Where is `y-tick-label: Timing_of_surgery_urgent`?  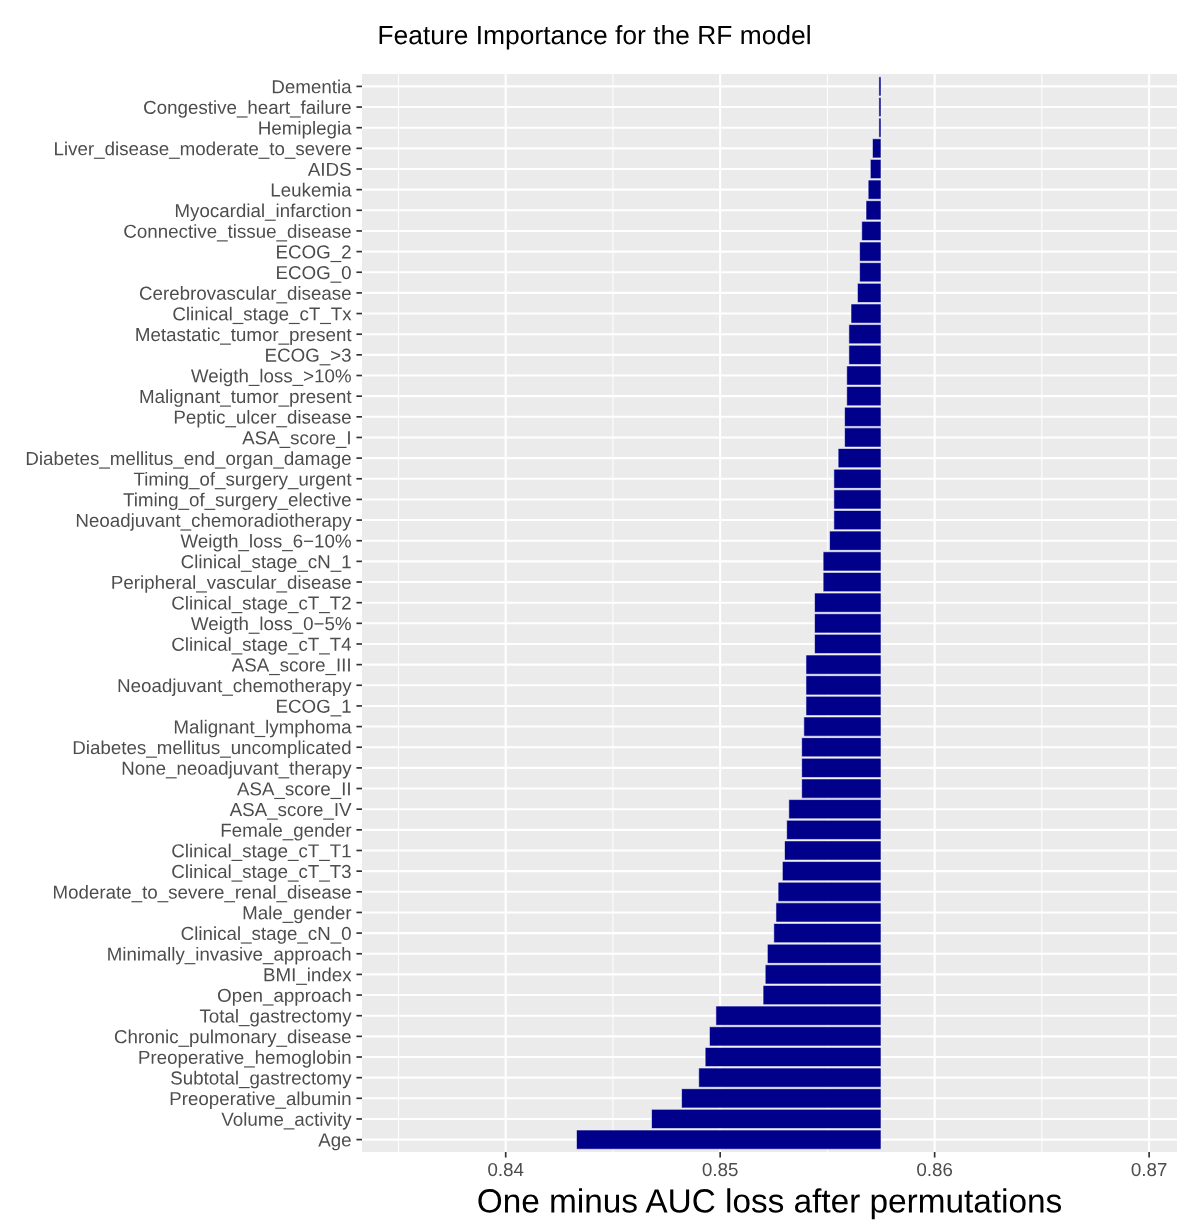
y-tick-label: Timing_of_surgery_urgent is located at coordinates (242, 480).